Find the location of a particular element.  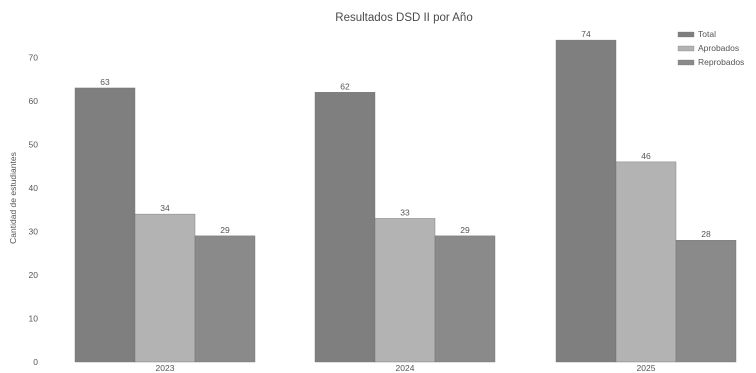

legend: Total Aprobados Reprobados is located at coordinates (710, 48).